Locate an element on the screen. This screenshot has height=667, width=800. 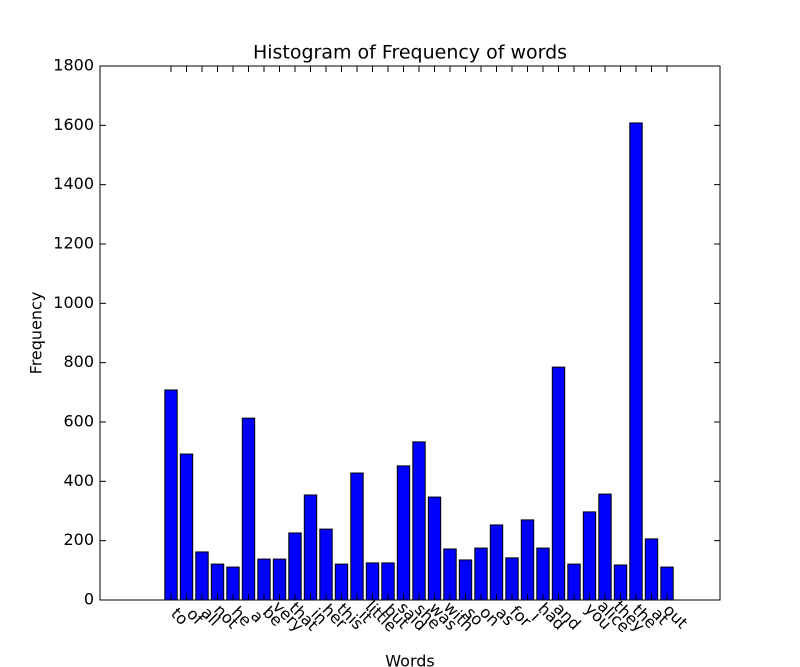
chart-title: Histogram of Frequency of words is located at coordinates (410, 53).